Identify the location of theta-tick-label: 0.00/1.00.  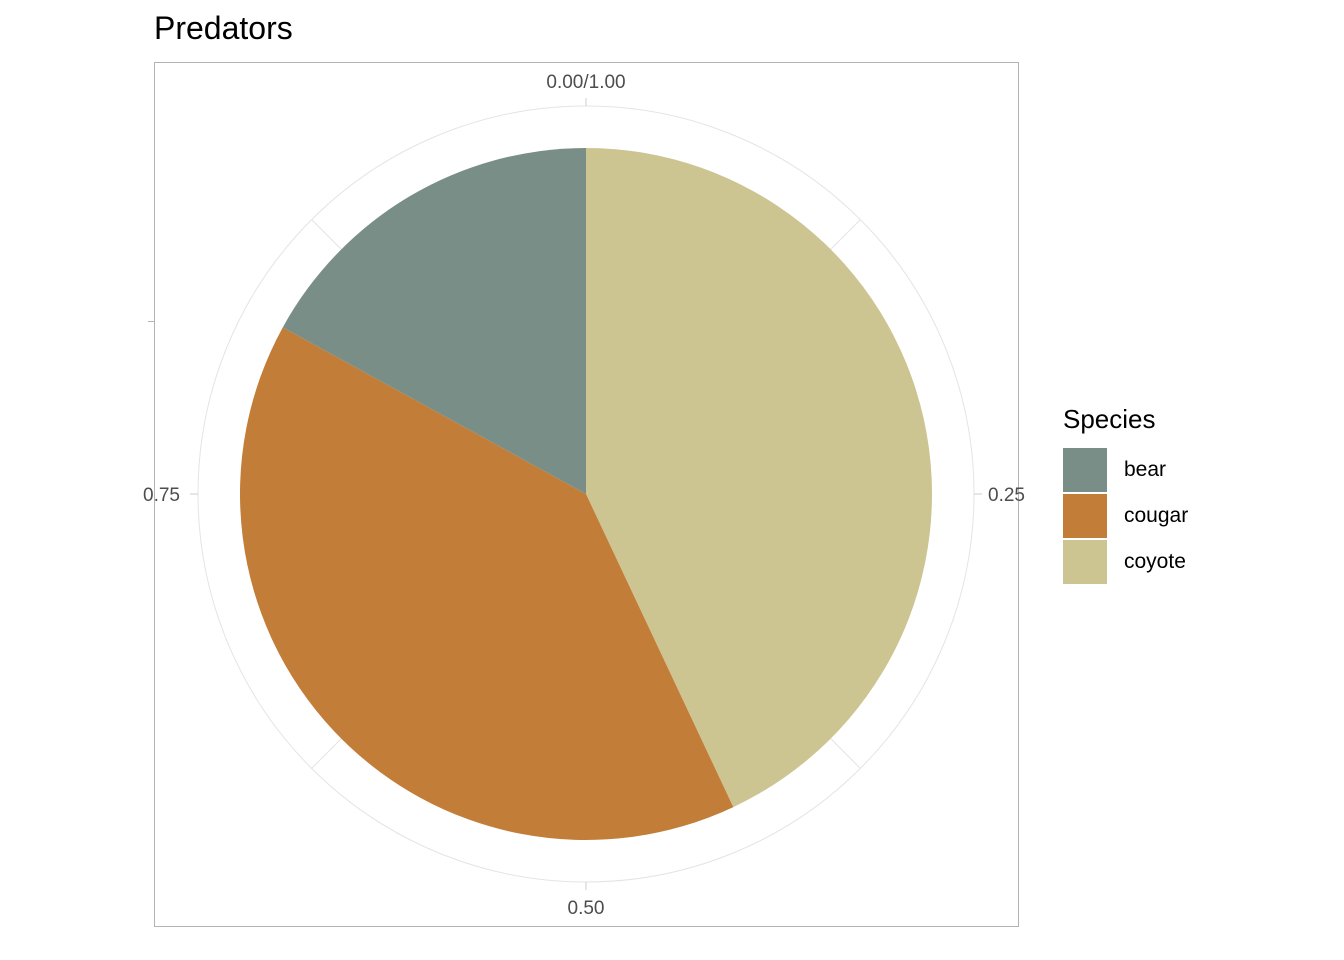
(585, 82).